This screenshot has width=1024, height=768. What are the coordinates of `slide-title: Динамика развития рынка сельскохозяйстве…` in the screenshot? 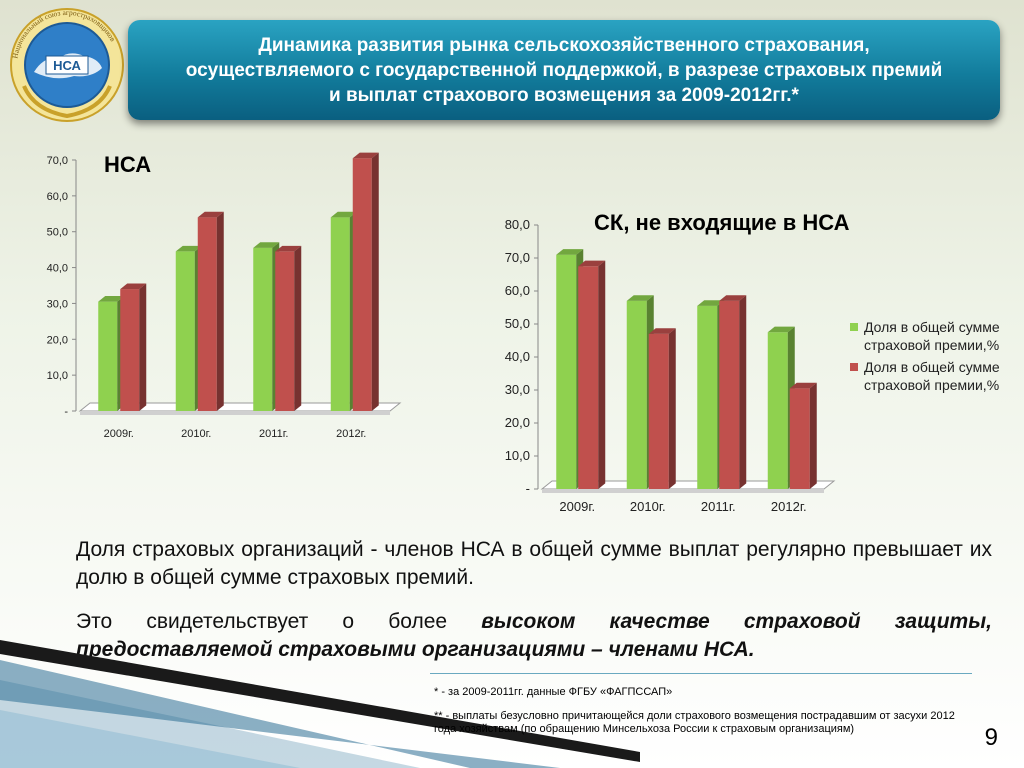 It's located at (564, 70).